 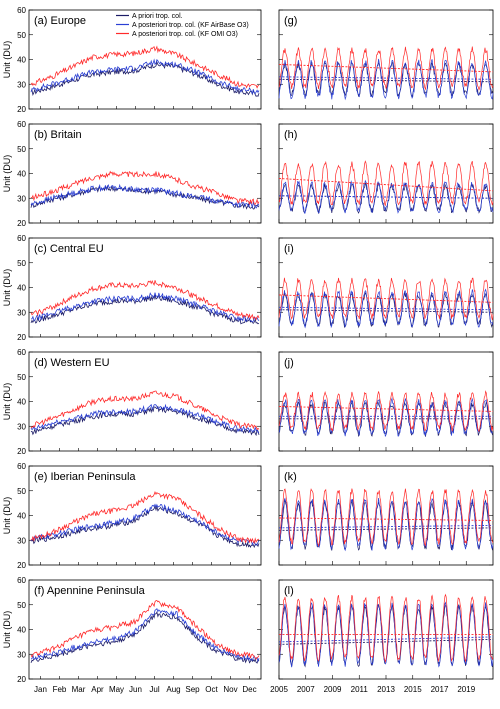 I want to click on x-tick-label: 2009, so click(x=333, y=689).